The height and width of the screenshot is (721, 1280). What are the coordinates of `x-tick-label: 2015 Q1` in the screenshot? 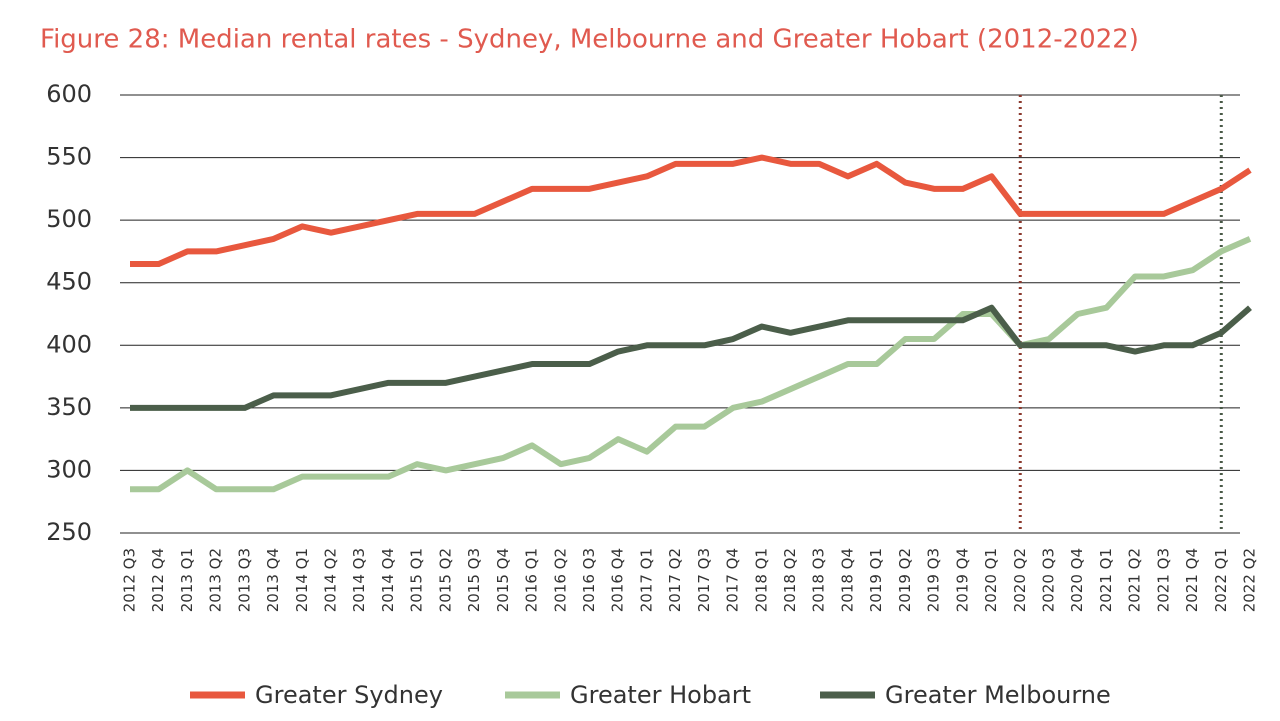 It's located at (417, 580).